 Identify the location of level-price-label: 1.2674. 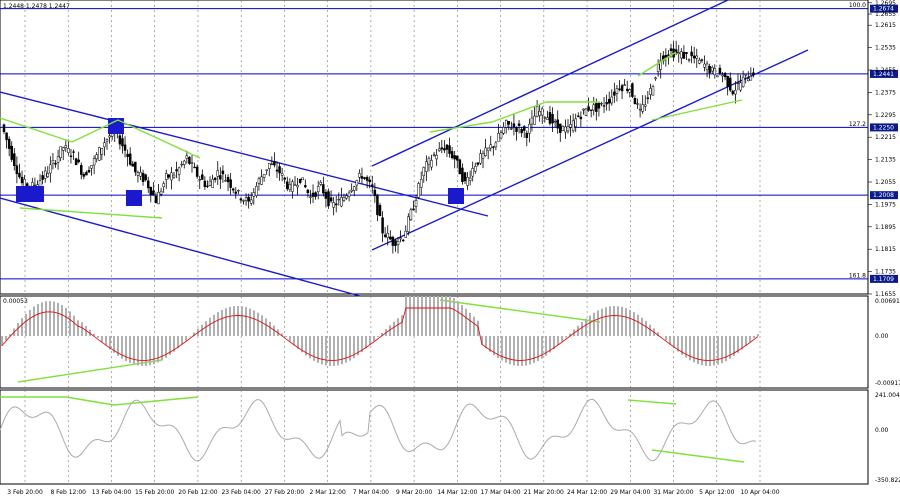
(883, 9).